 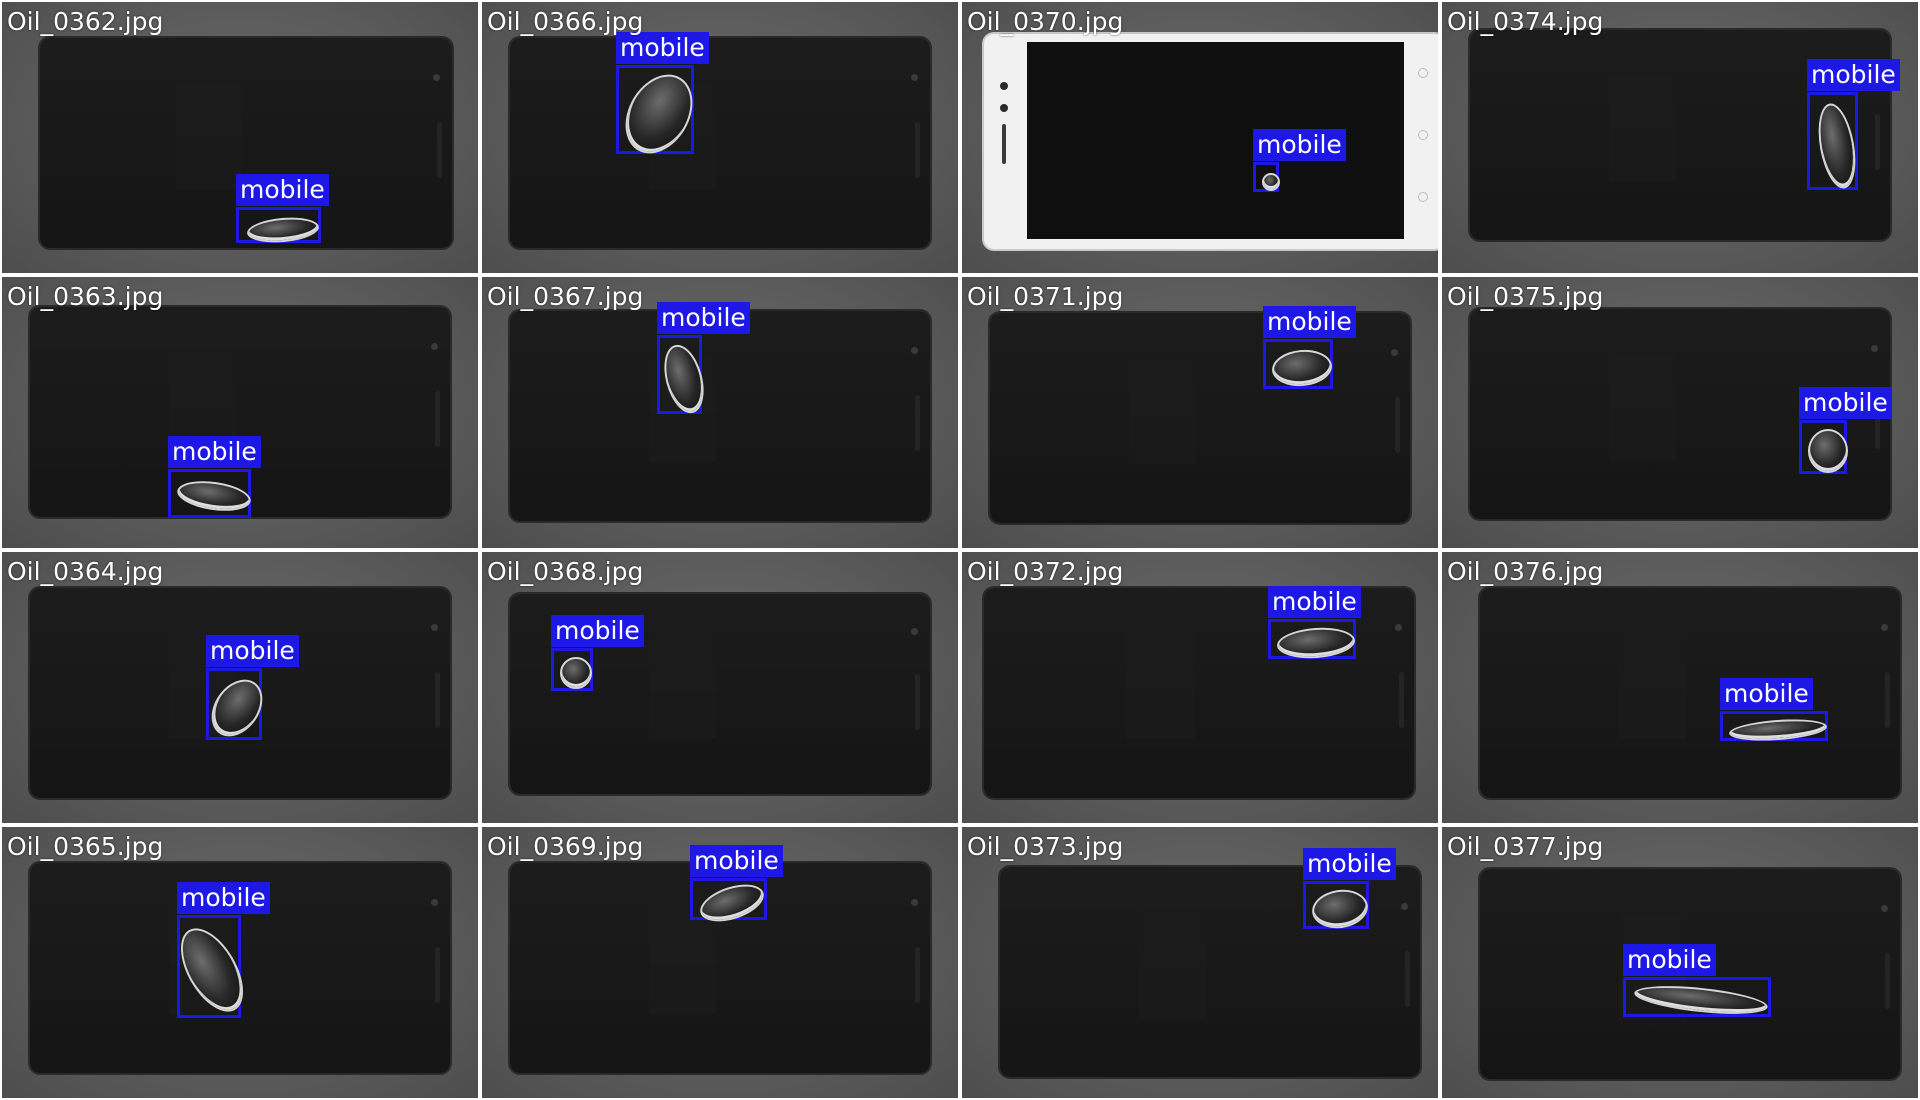 What do you see at coordinates (240, 962) in the screenshot?
I see `image-tile: mobile Oil_0365.jpg` at bounding box center [240, 962].